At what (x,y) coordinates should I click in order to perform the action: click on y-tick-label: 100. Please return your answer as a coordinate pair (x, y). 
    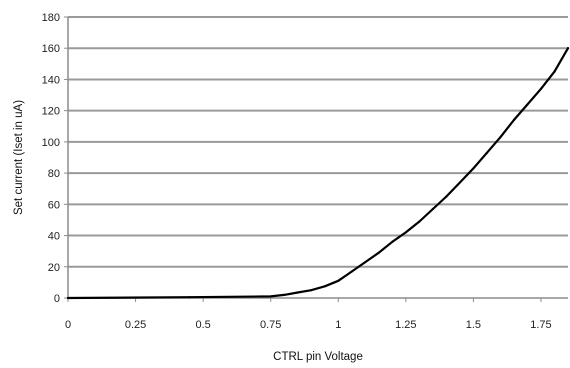
    Looking at the image, I should click on (51, 143).